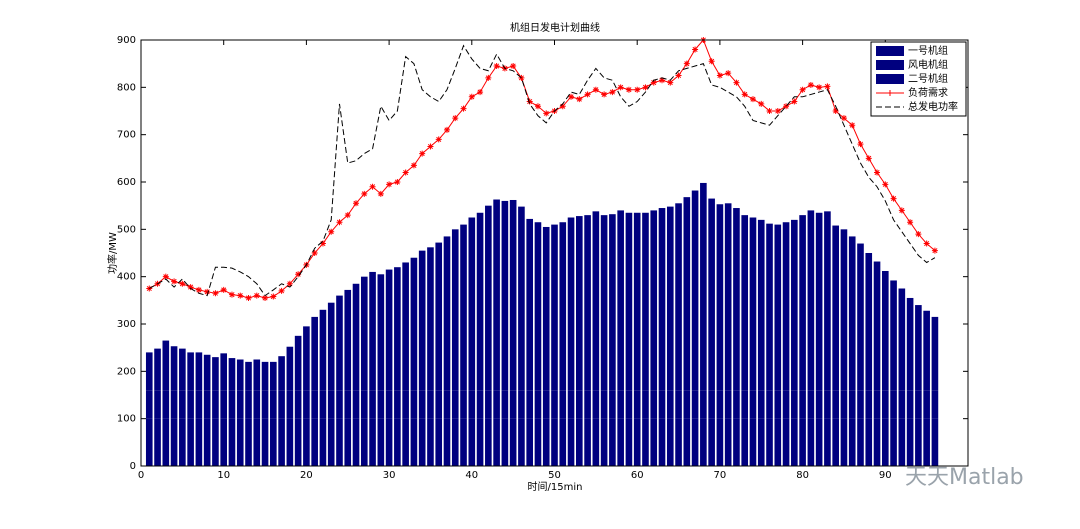  I want to click on x-tick-label: 30, so click(389, 475).